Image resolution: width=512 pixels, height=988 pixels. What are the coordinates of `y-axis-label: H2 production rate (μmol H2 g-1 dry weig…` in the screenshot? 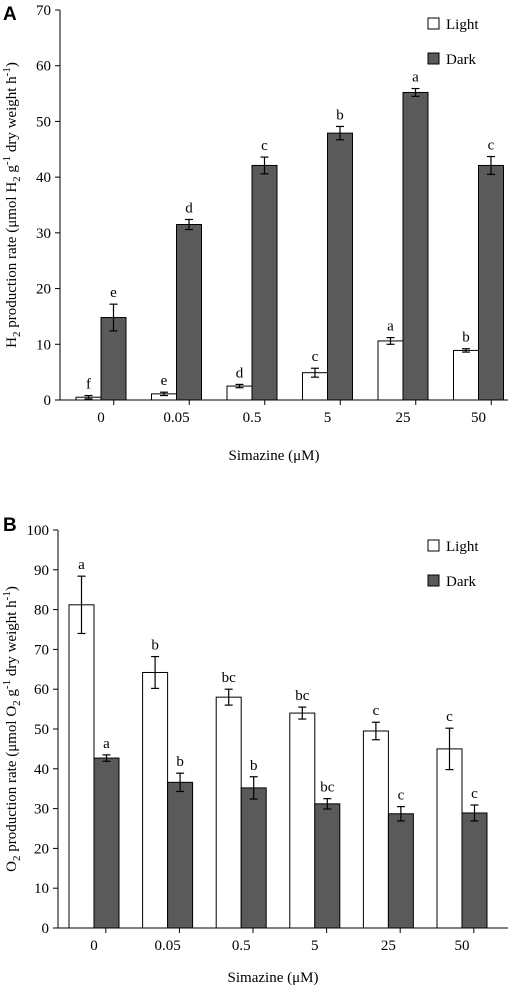 It's located at (12, 205).